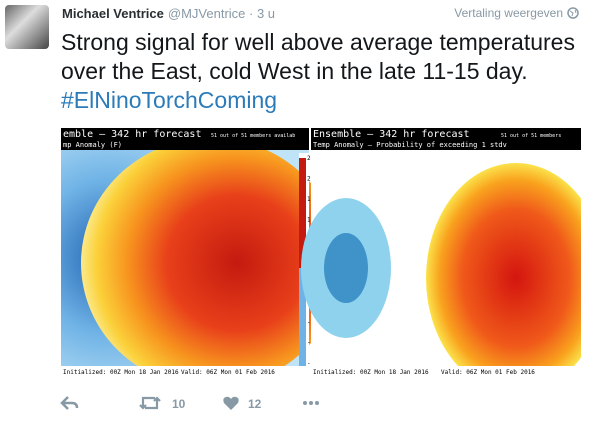 The image size is (591, 424). What do you see at coordinates (302, 318) in the screenshot?
I see `colorbar-cold` at bounding box center [302, 318].